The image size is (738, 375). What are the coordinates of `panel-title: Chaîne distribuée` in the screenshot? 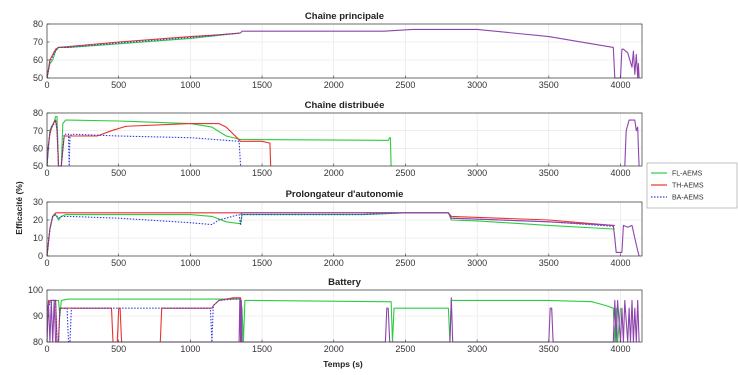 It's located at (345, 105).